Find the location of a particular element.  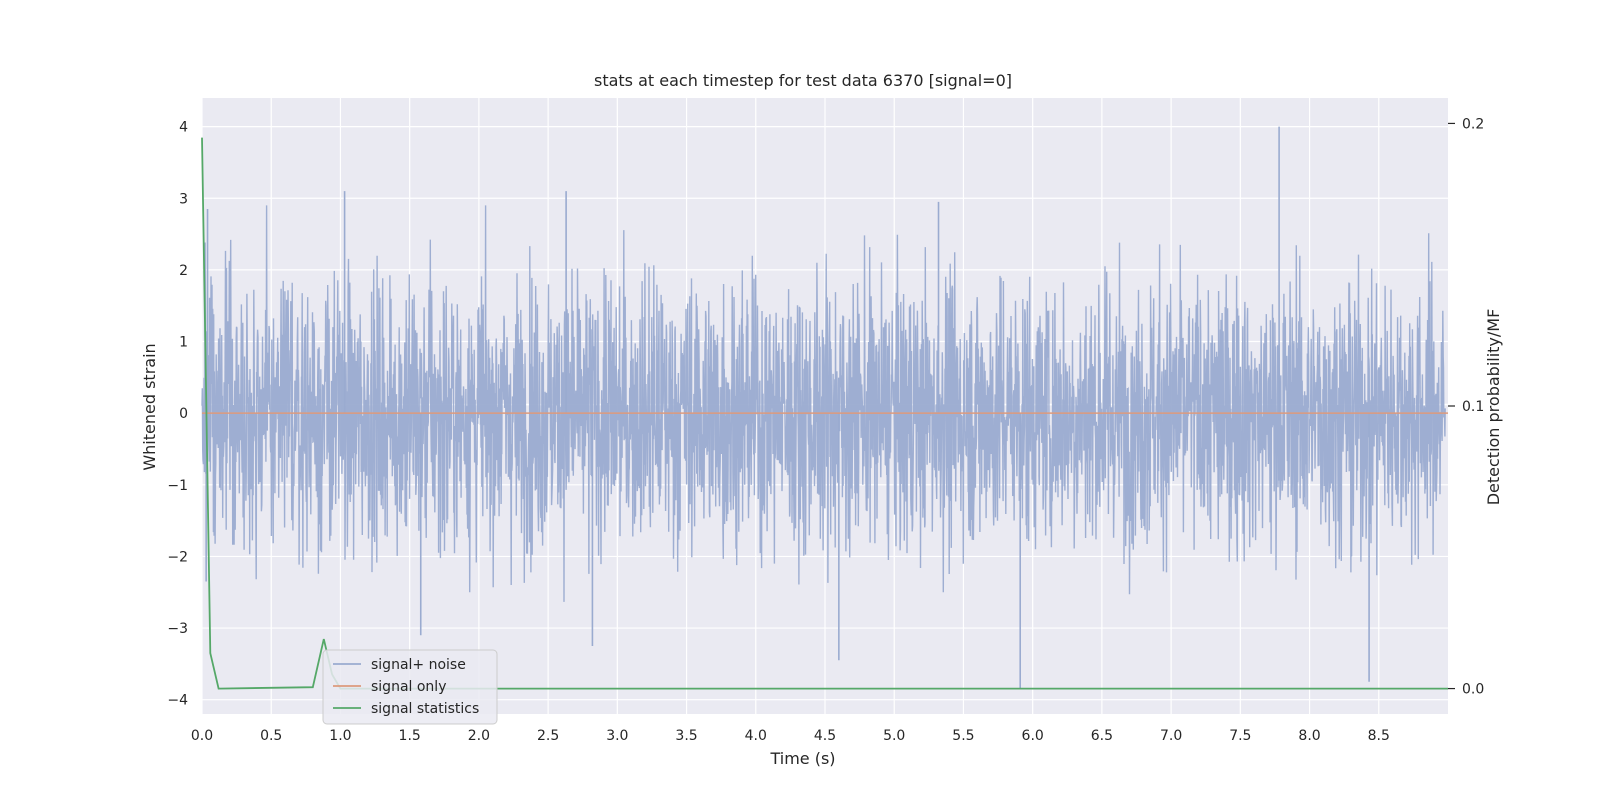

y-tick-label: 2 is located at coordinates (183, 271).